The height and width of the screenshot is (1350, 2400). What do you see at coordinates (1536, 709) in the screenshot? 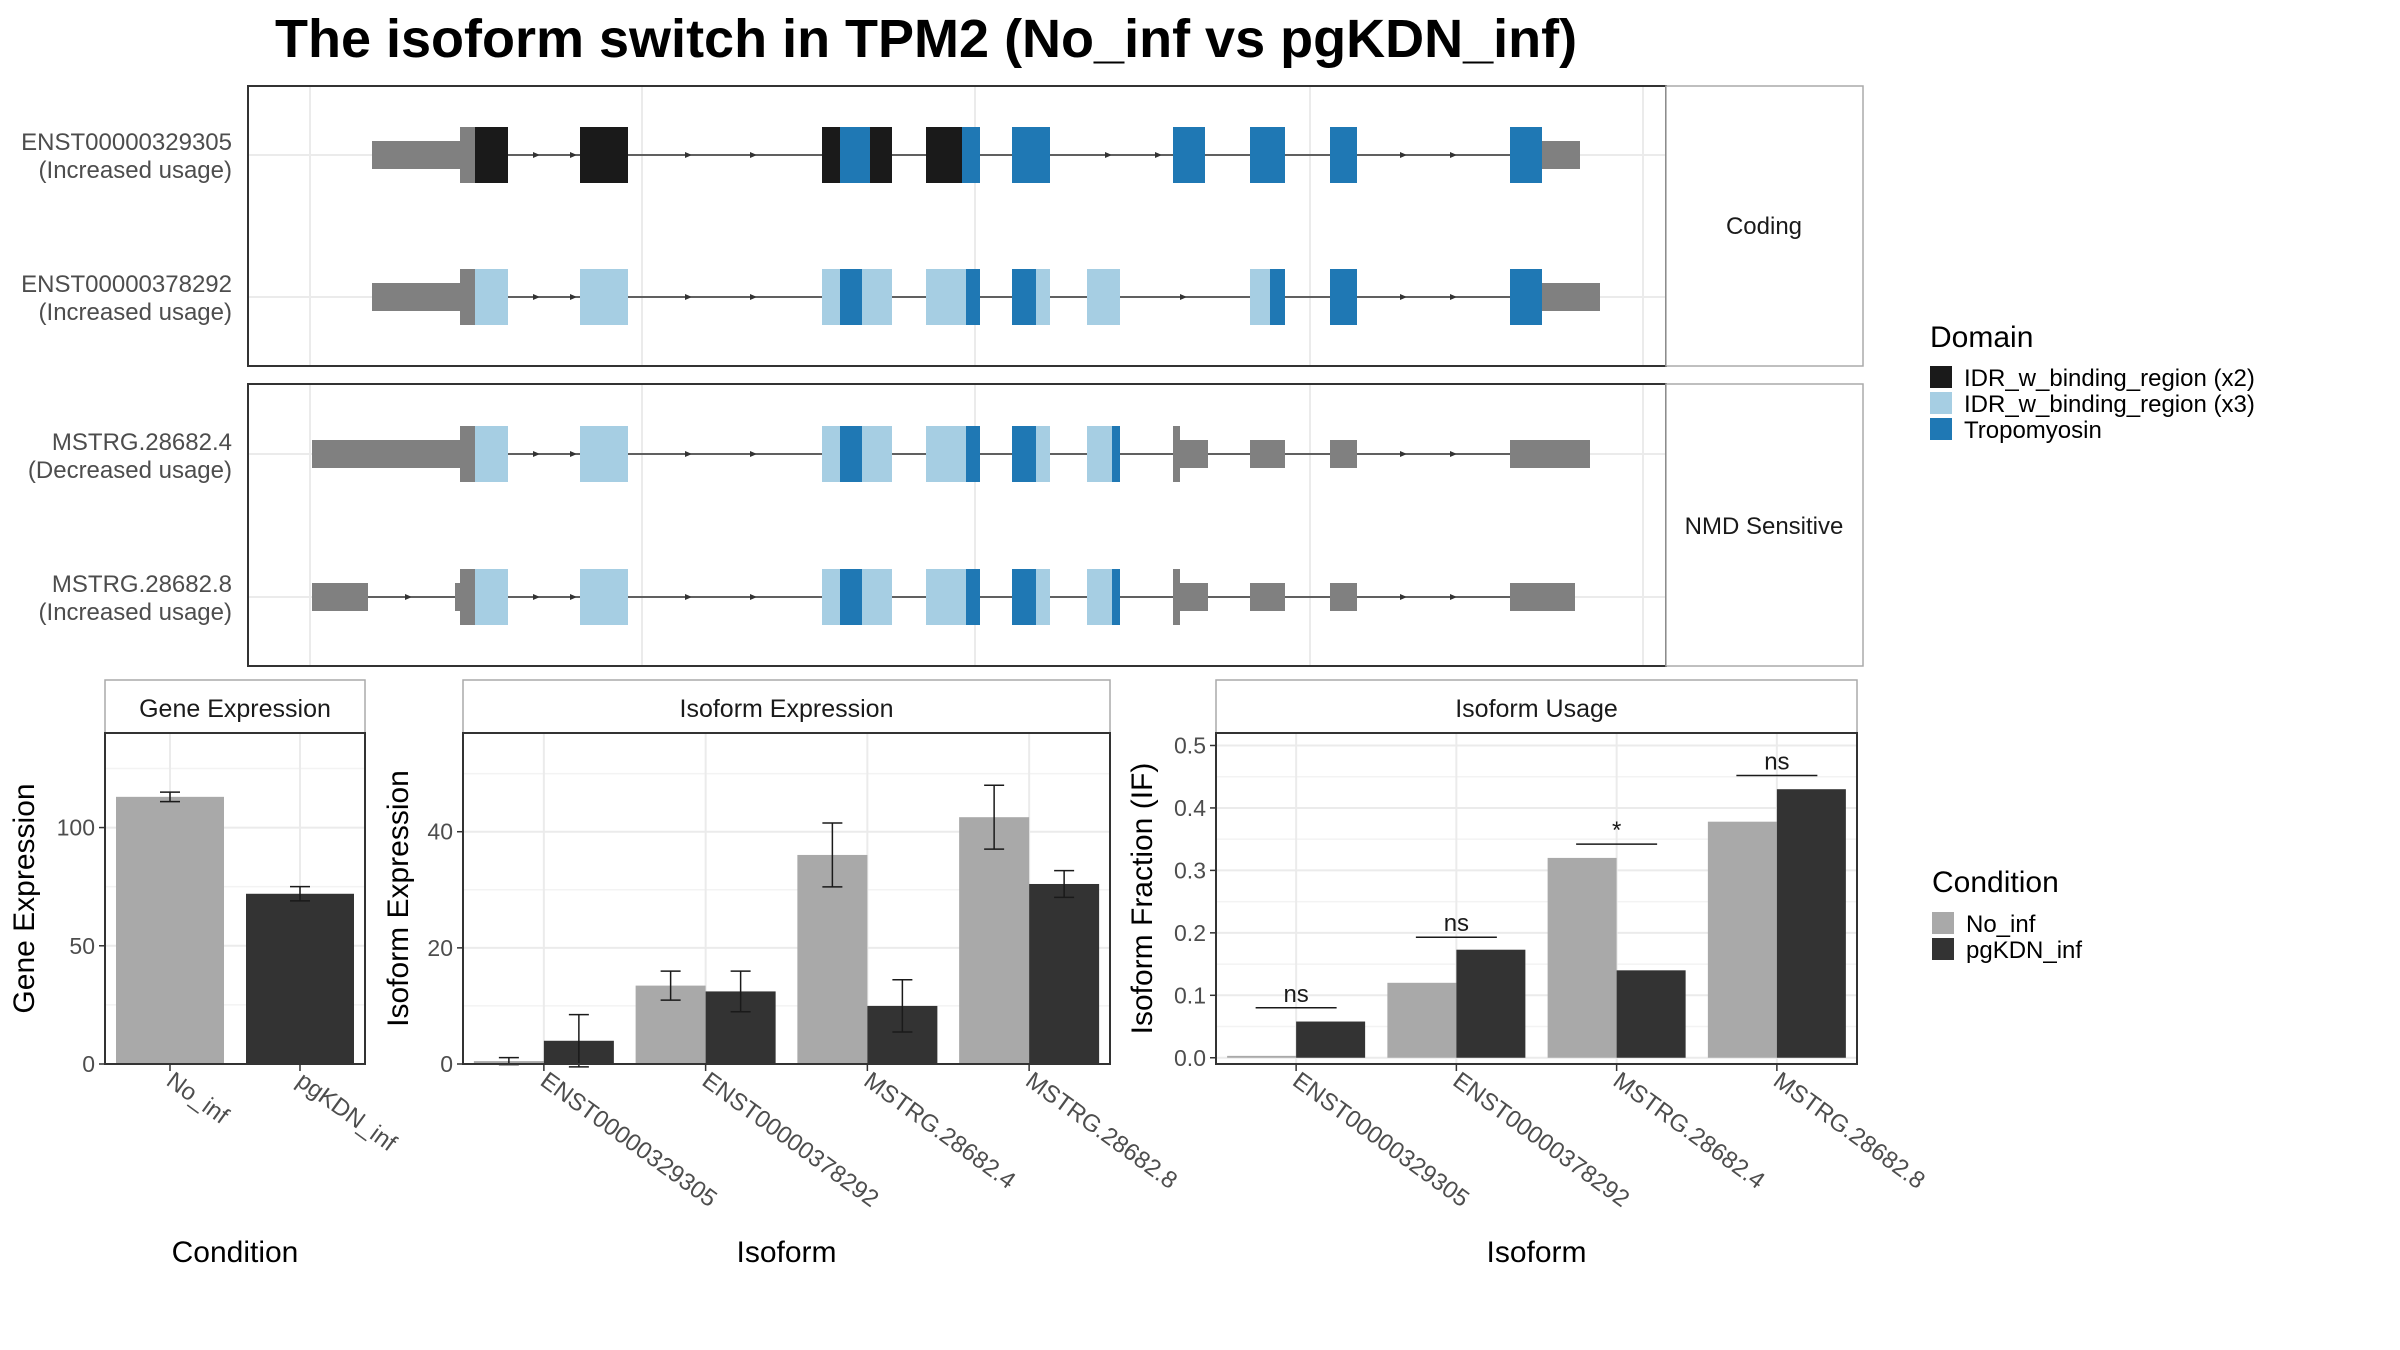
I see `chart-title: Isoform Usage` at bounding box center [1536, 709].